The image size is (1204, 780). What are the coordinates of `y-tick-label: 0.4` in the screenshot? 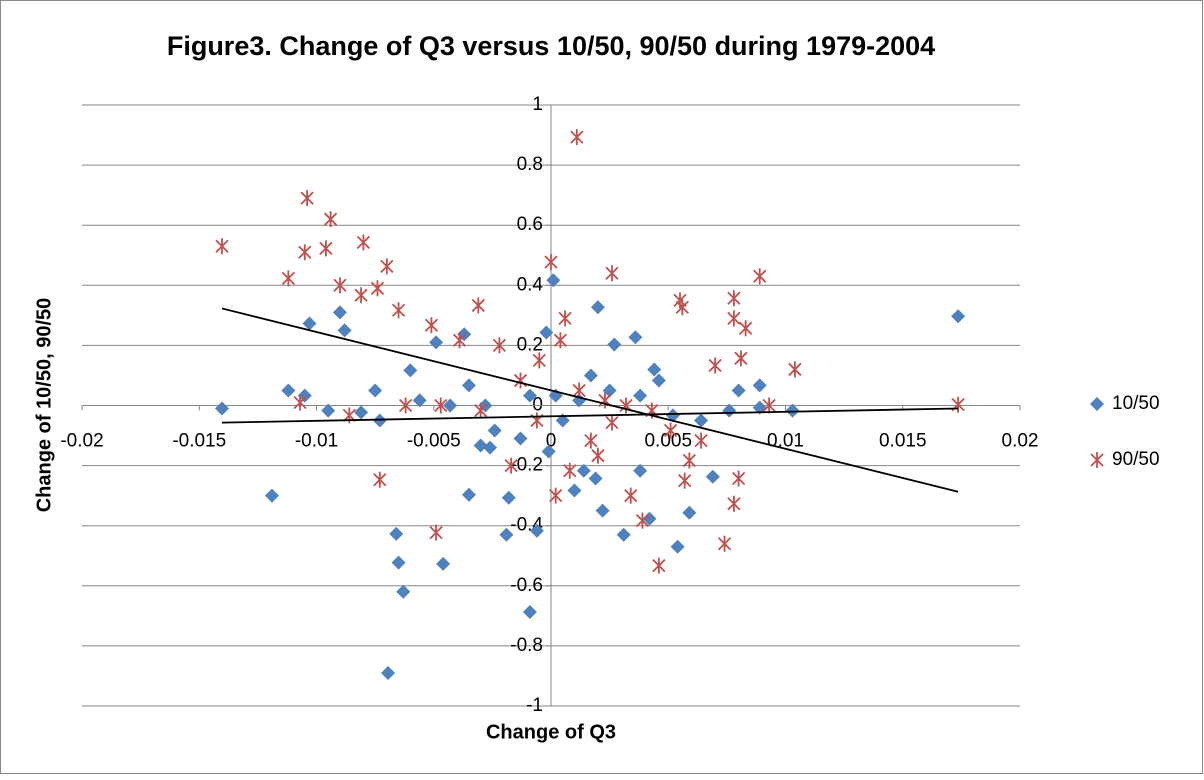 It's located at (530, 284).